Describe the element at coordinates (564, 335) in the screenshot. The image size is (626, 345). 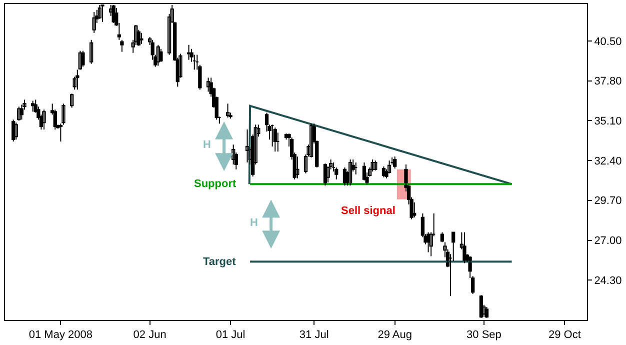
I see `x-tick-label: 29 Oct` at that location.